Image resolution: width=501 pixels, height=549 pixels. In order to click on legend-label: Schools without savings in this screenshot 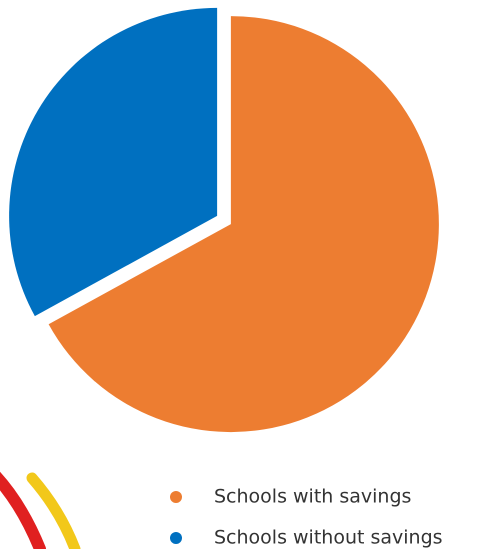, I will do `click(328, 538)`.